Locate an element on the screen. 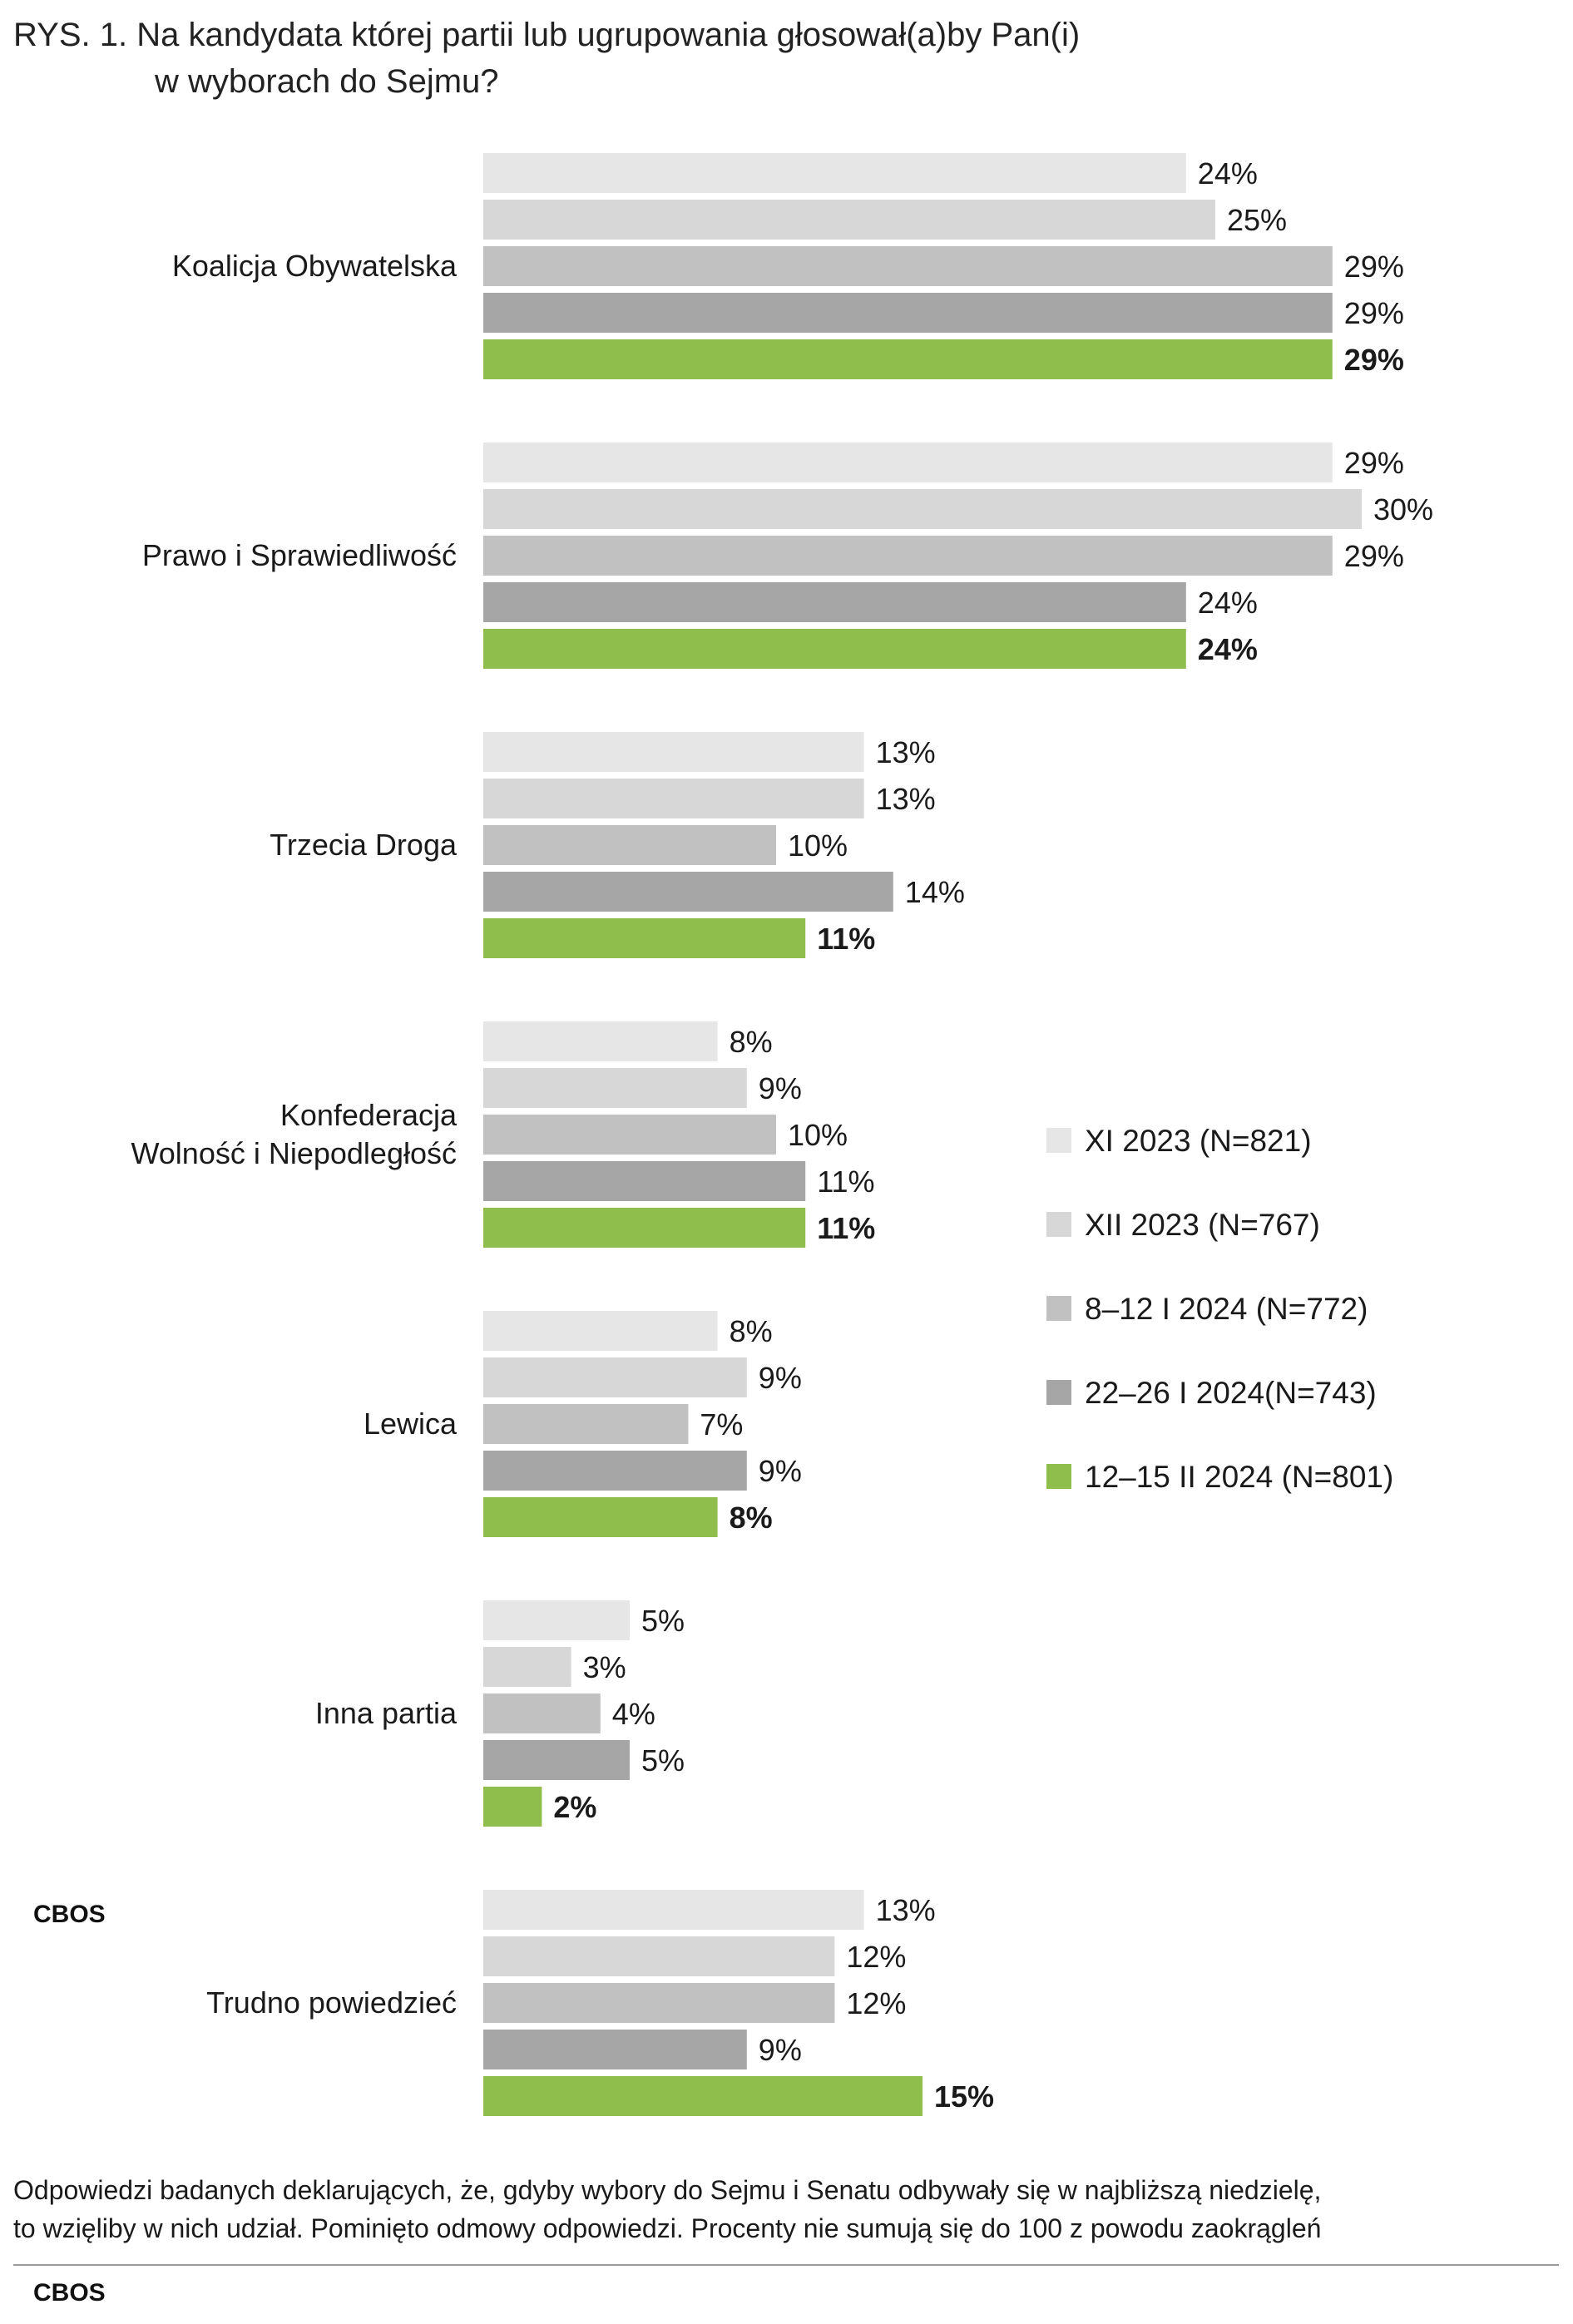 The image size is (1573, 2324). category-label: Prawo i Sprawiedliwość is located at coordinates (299, 555).